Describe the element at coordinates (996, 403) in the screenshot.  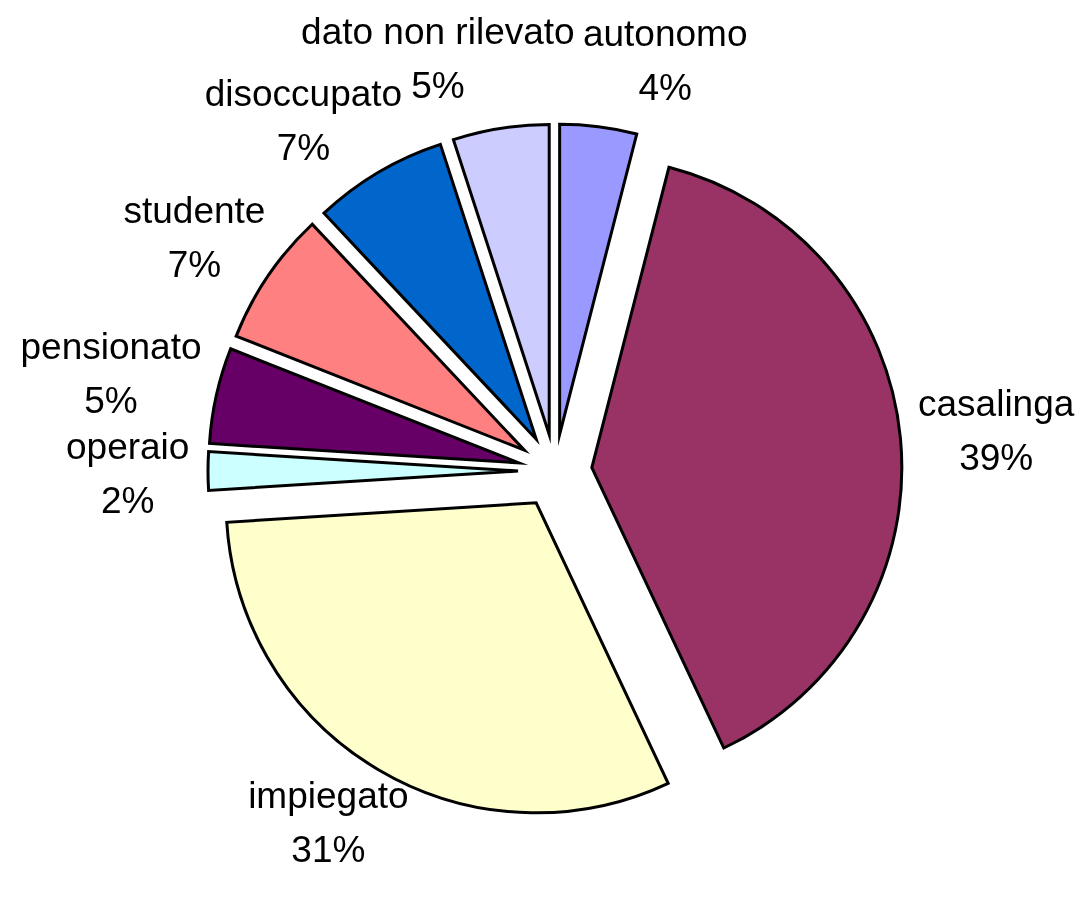
I see `slice-label: casalinga` at that location.